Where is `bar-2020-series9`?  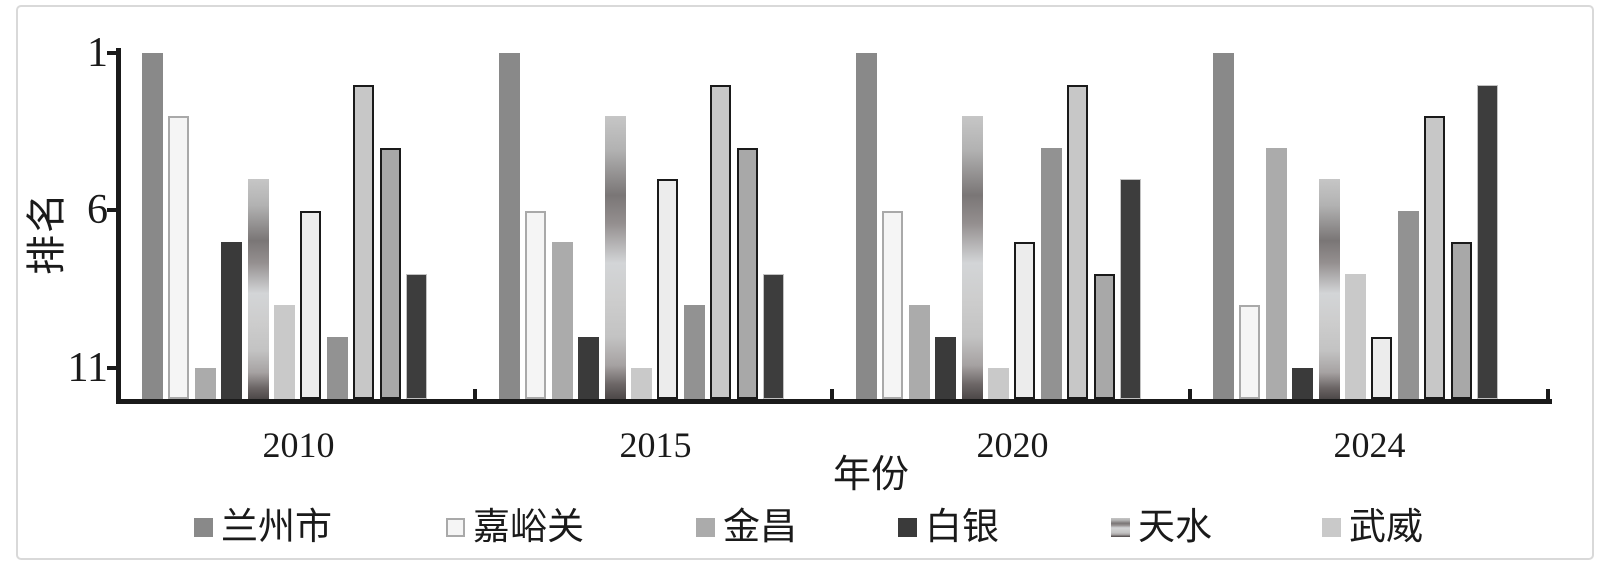
bar-2020-series9 is located at coordinates (1078, 241).